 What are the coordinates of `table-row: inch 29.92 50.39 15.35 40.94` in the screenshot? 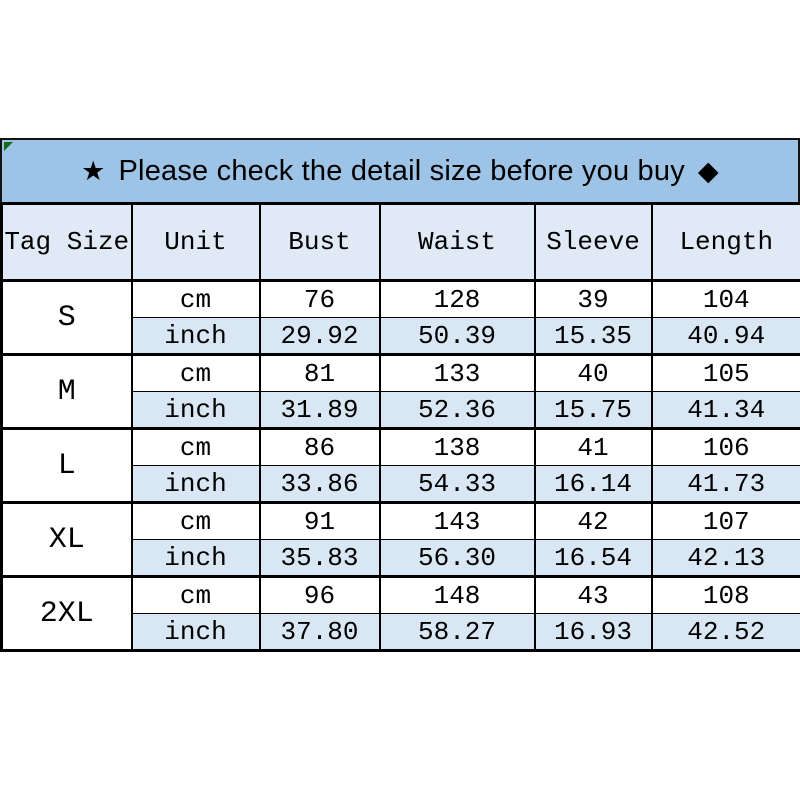 It's located at (401, 336).